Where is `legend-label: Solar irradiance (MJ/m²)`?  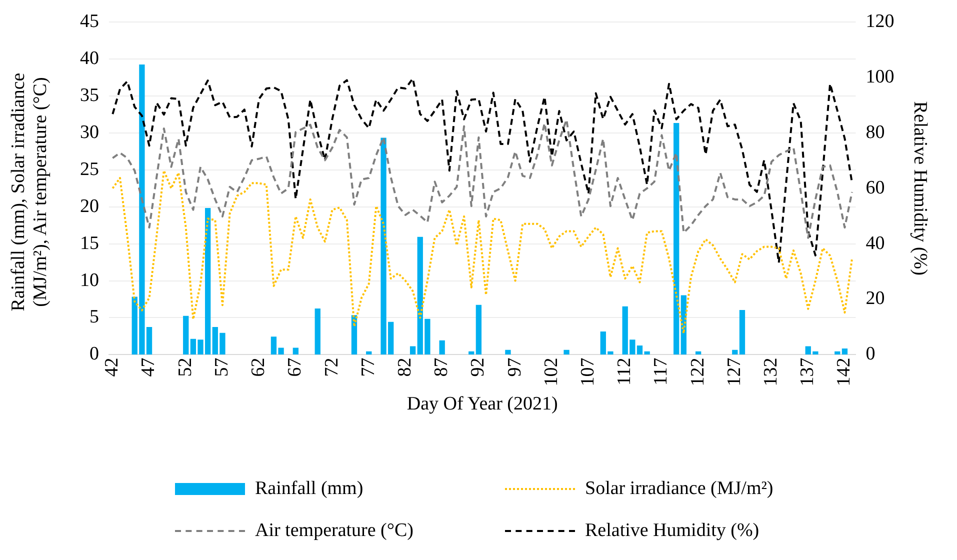
legend-label: Solar irradiance (MJ/m²) is located at coordinates (679, 489).